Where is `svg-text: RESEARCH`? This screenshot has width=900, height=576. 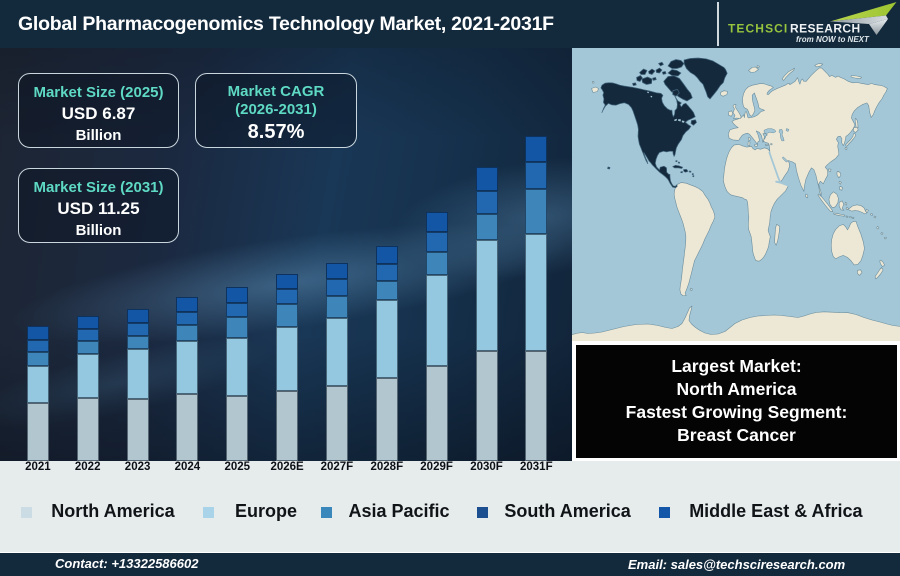 svg-text: RESEARCH is located at coordinates (825, 29).